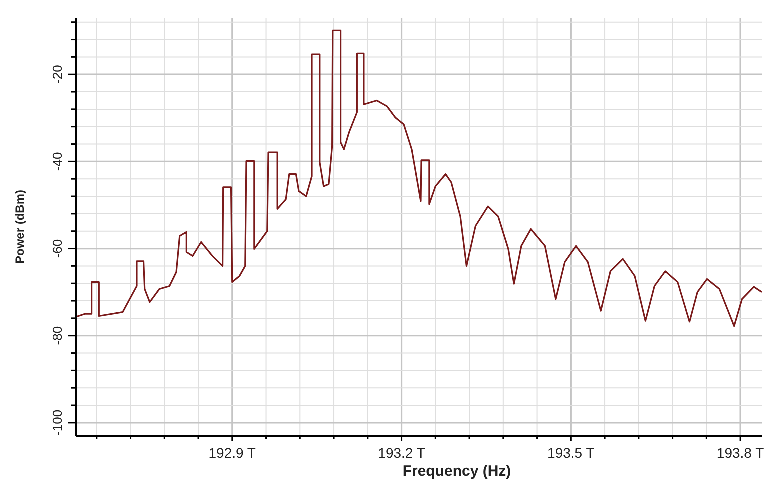 The image size is (765, 484). What do you see at coordinates (57, 248) in the screenshot?
I see `y-tick-label: -60` at bounding box center [57, 248].